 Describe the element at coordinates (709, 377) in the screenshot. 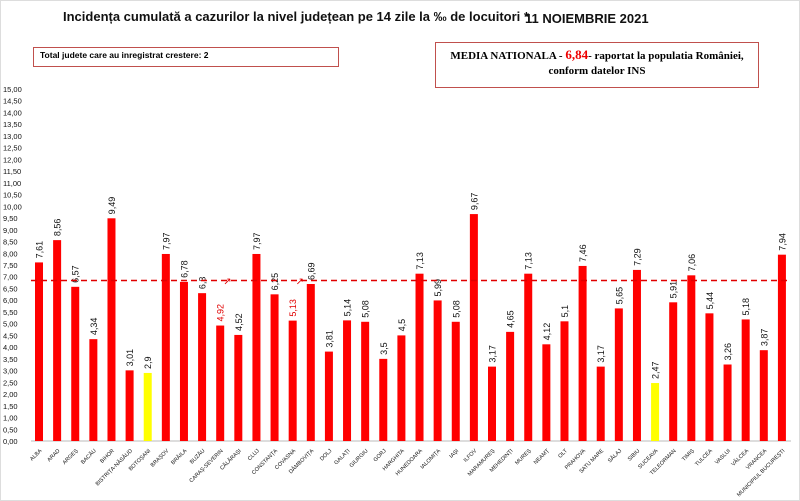

I see `bar-tulcea` at that location.